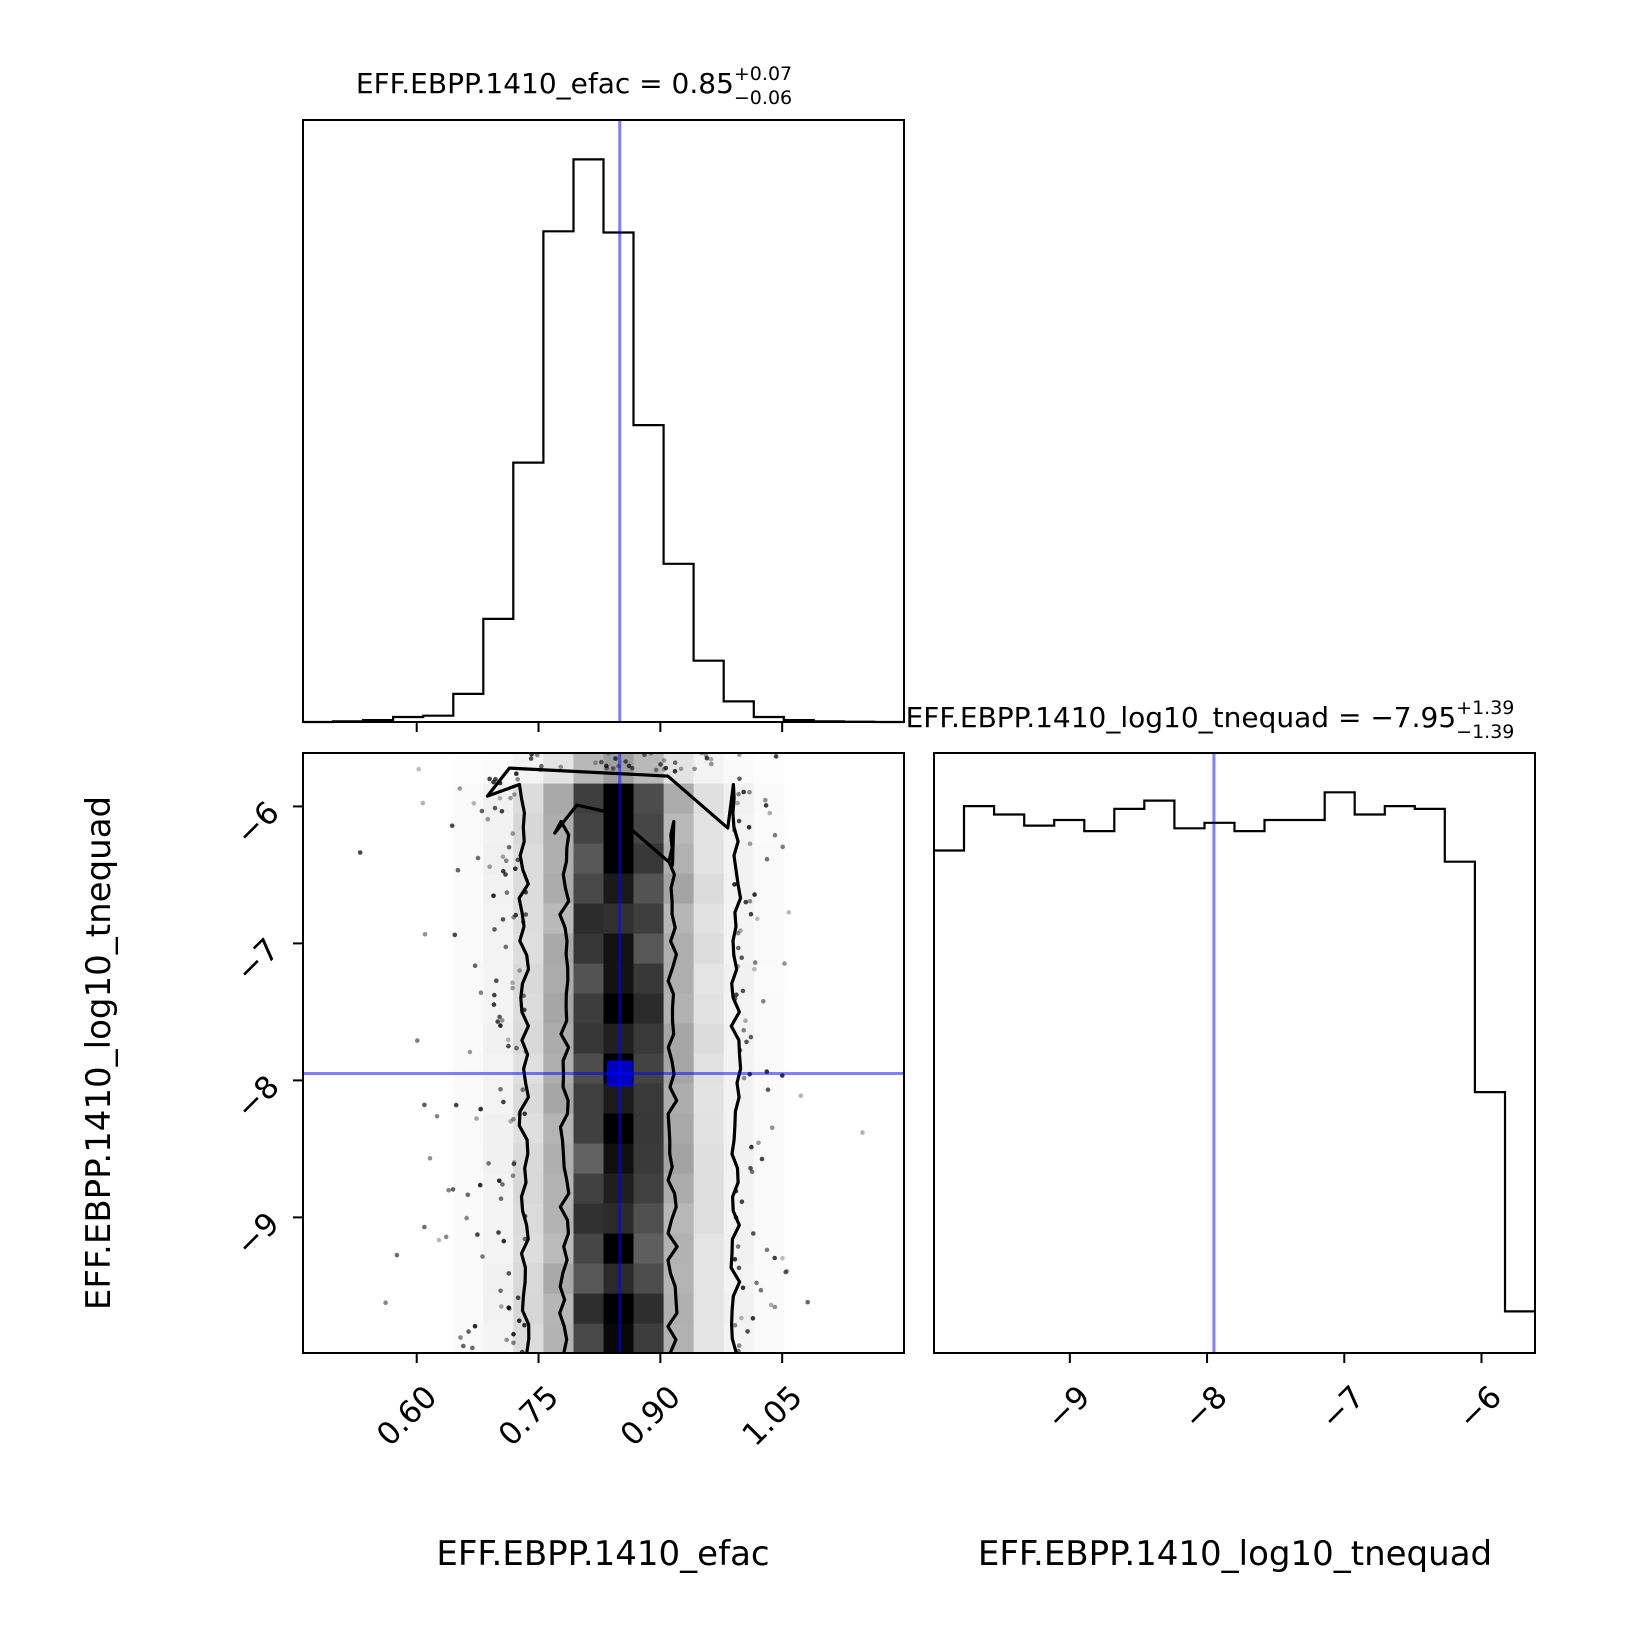  I want to click on tnequad-hist-frame, so click(1234, 1053).